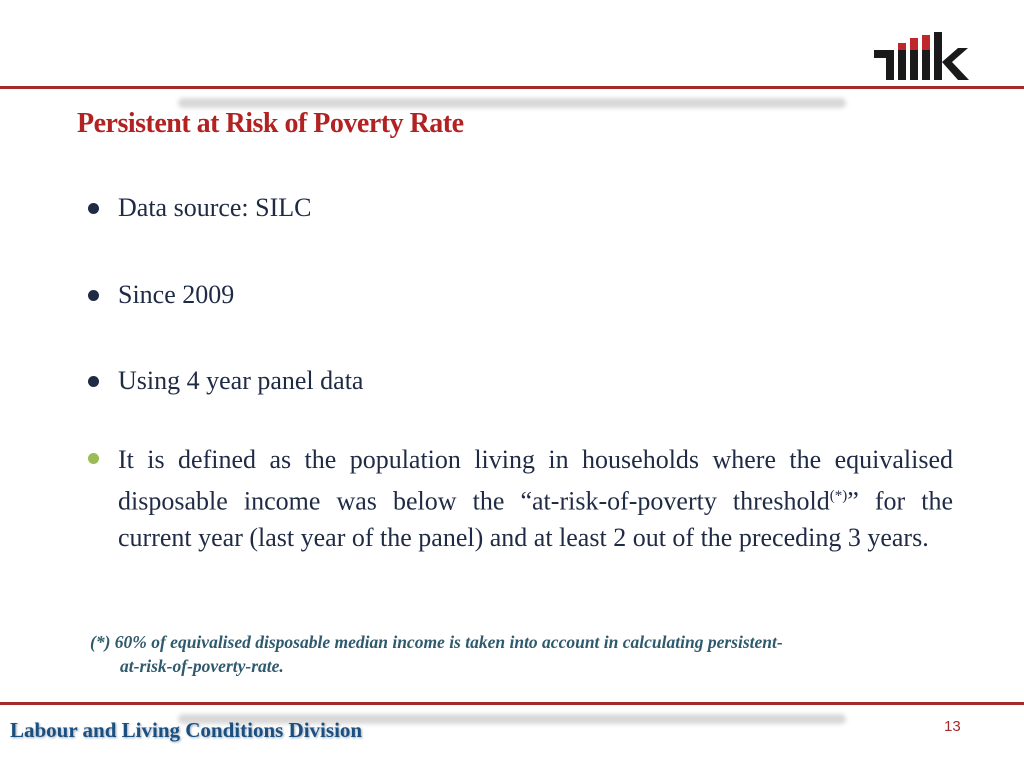  What do you see at coordinates (512, 703) in the screenshot?
I see `footer-rule` at bounding box center [512, 703].